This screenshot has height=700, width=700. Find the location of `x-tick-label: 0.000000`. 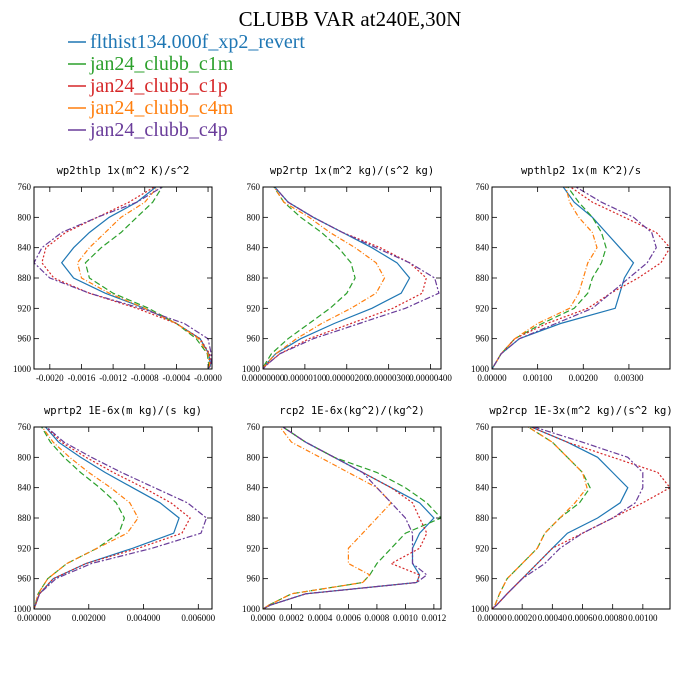

x-tick-label: 0.000000 is located at coordinates (34, 618).